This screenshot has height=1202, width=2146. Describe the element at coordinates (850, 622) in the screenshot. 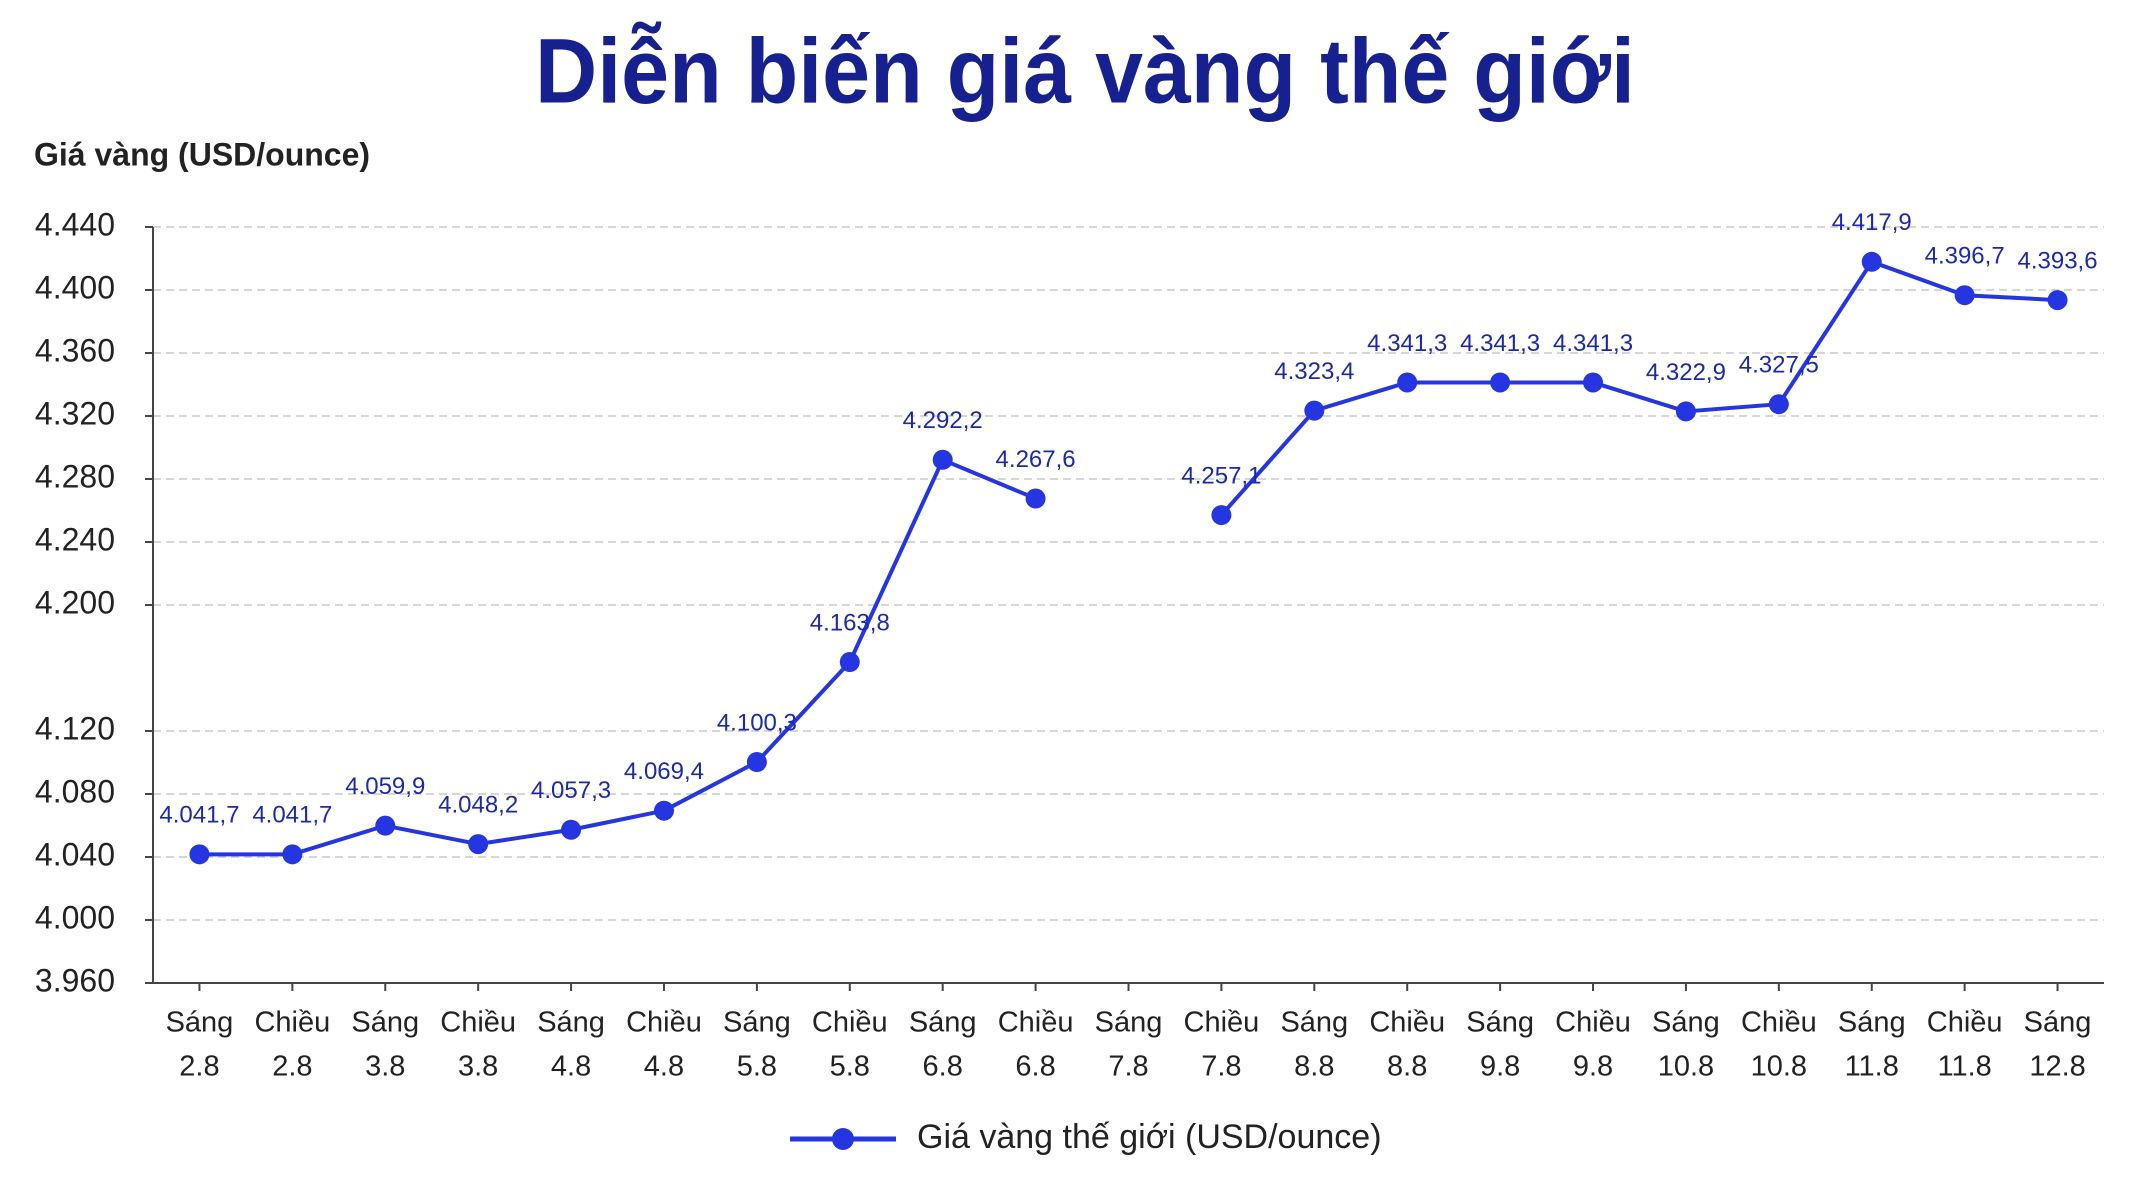

I see `data-label: 4.163,8` at that location.